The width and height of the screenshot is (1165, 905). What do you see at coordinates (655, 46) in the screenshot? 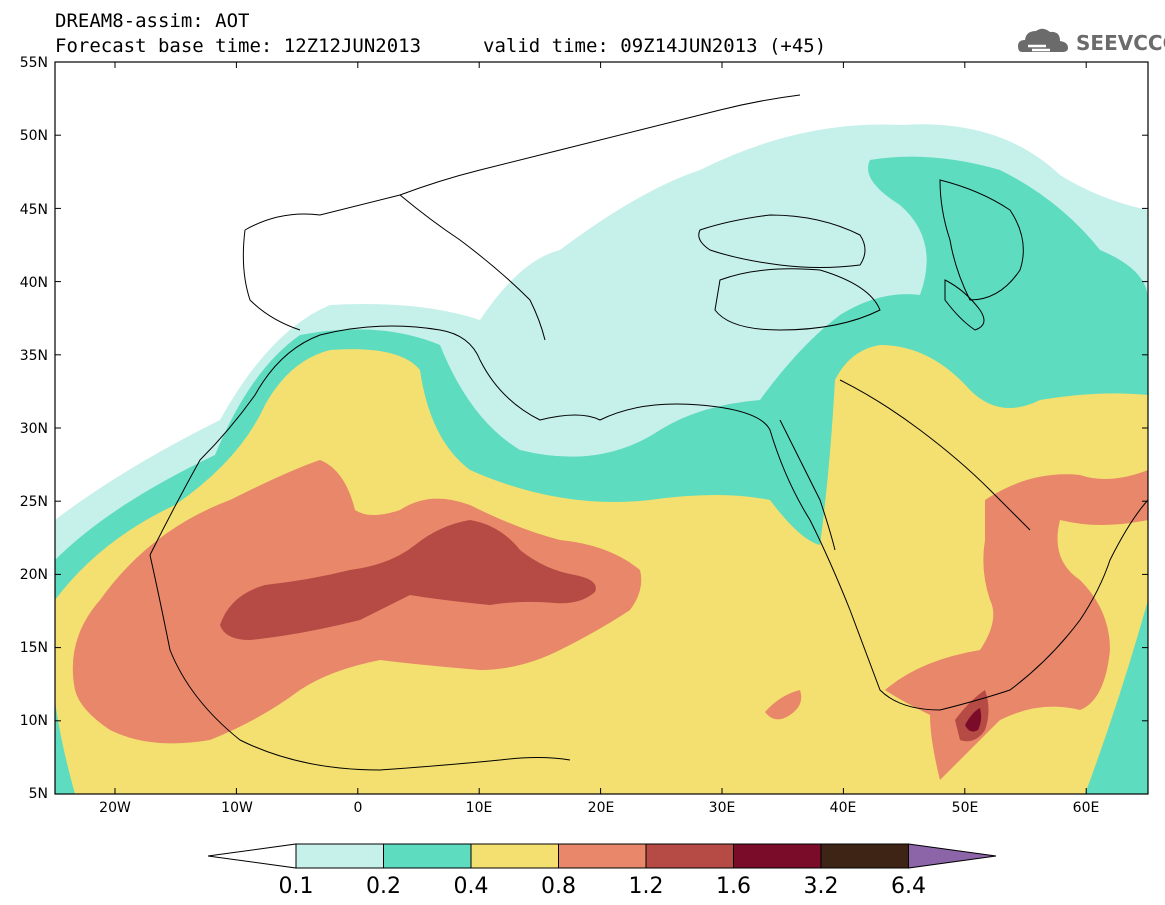
I see `valid-time: valid time: 09Z14JUN2013 (+45)` at bounding box center [655, 46].